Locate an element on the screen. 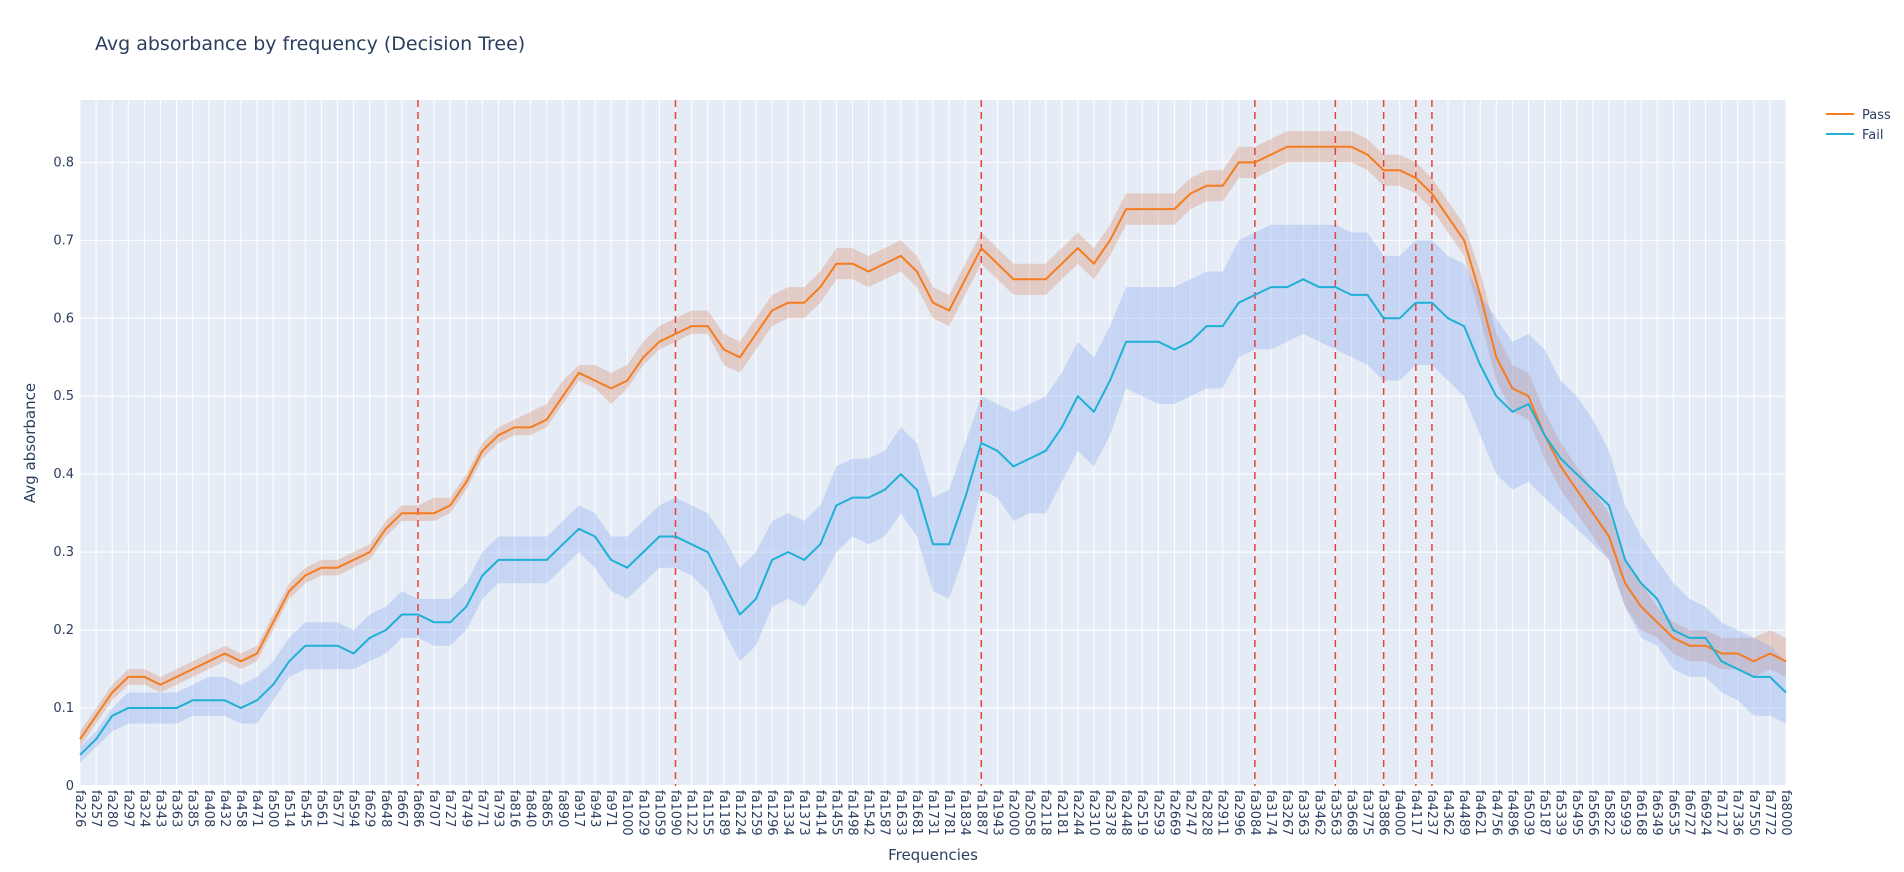 Image resolution: width=1904 pixels, height=872 pixels. x-tick-label: fa7550 is located at coordinates (1753, 813).